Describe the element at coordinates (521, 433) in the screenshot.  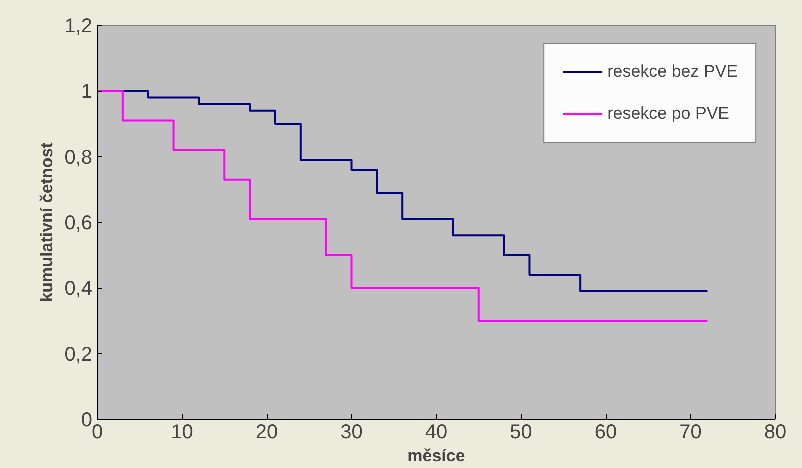
I see `x-tick-label: 50` at that location.